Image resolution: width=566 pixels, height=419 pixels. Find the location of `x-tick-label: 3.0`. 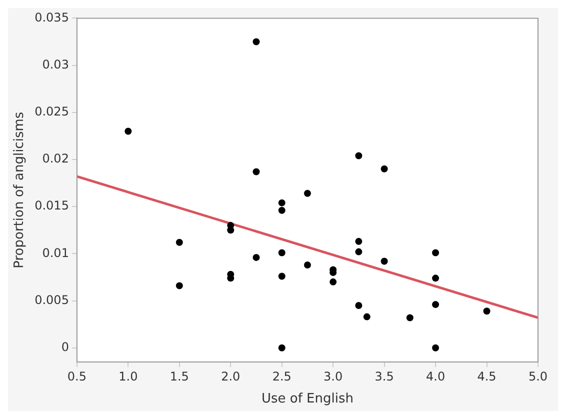

x-tick-label: 3.0 is located at coordinates (333, 376).